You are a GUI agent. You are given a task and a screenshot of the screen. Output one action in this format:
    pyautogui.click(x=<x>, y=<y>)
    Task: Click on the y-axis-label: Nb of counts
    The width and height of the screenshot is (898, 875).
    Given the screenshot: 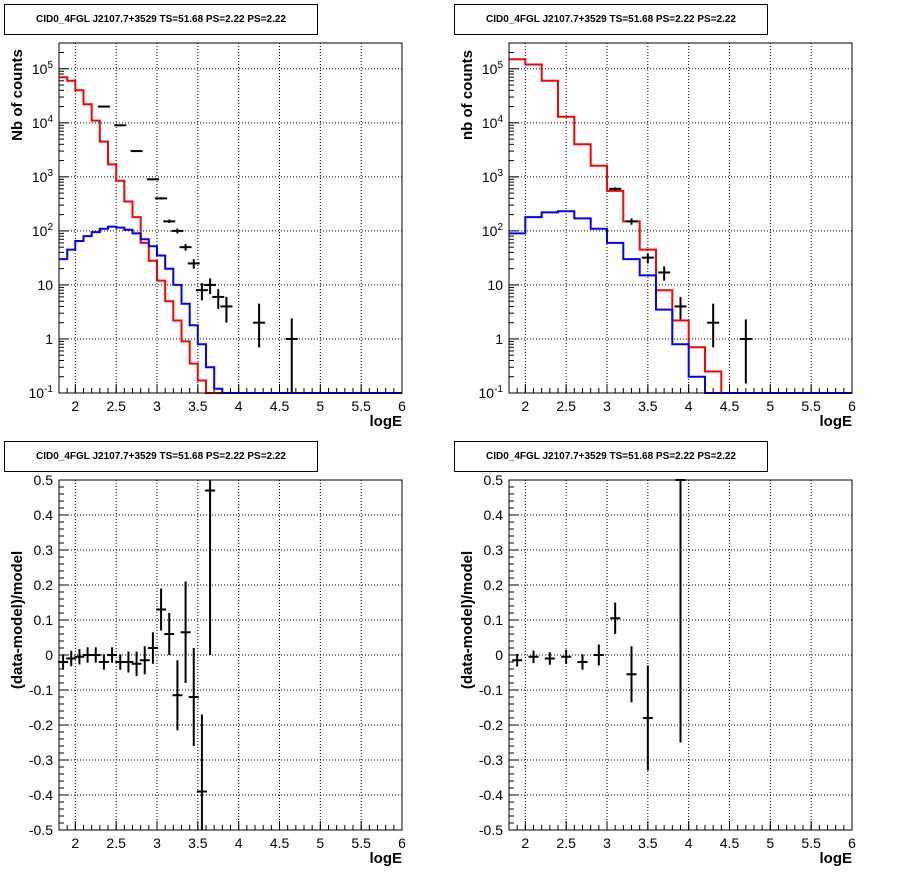 What is the action you would take?
    pyautogui.click(x=17, y=95)
    